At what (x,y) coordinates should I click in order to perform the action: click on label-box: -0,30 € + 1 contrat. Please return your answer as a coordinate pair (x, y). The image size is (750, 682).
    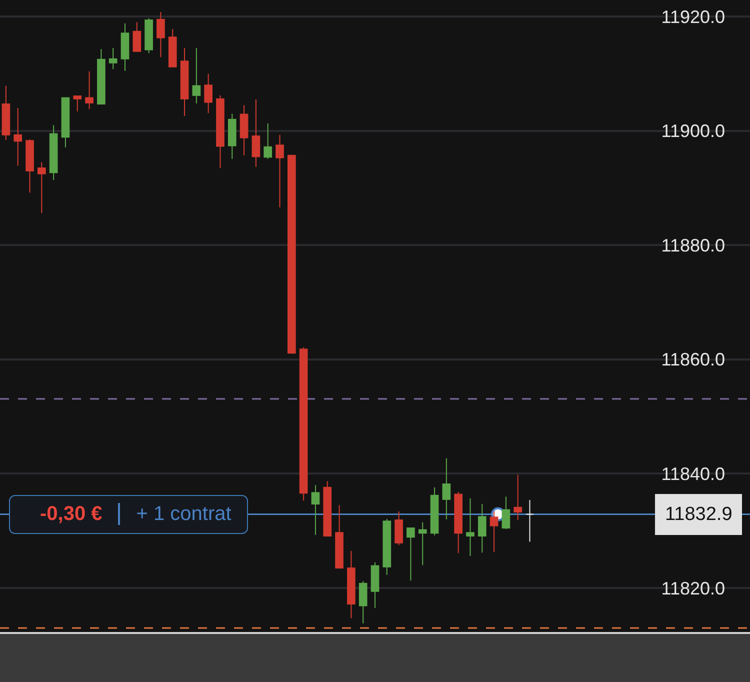
    Looking at the image, I should click on (128, 514).